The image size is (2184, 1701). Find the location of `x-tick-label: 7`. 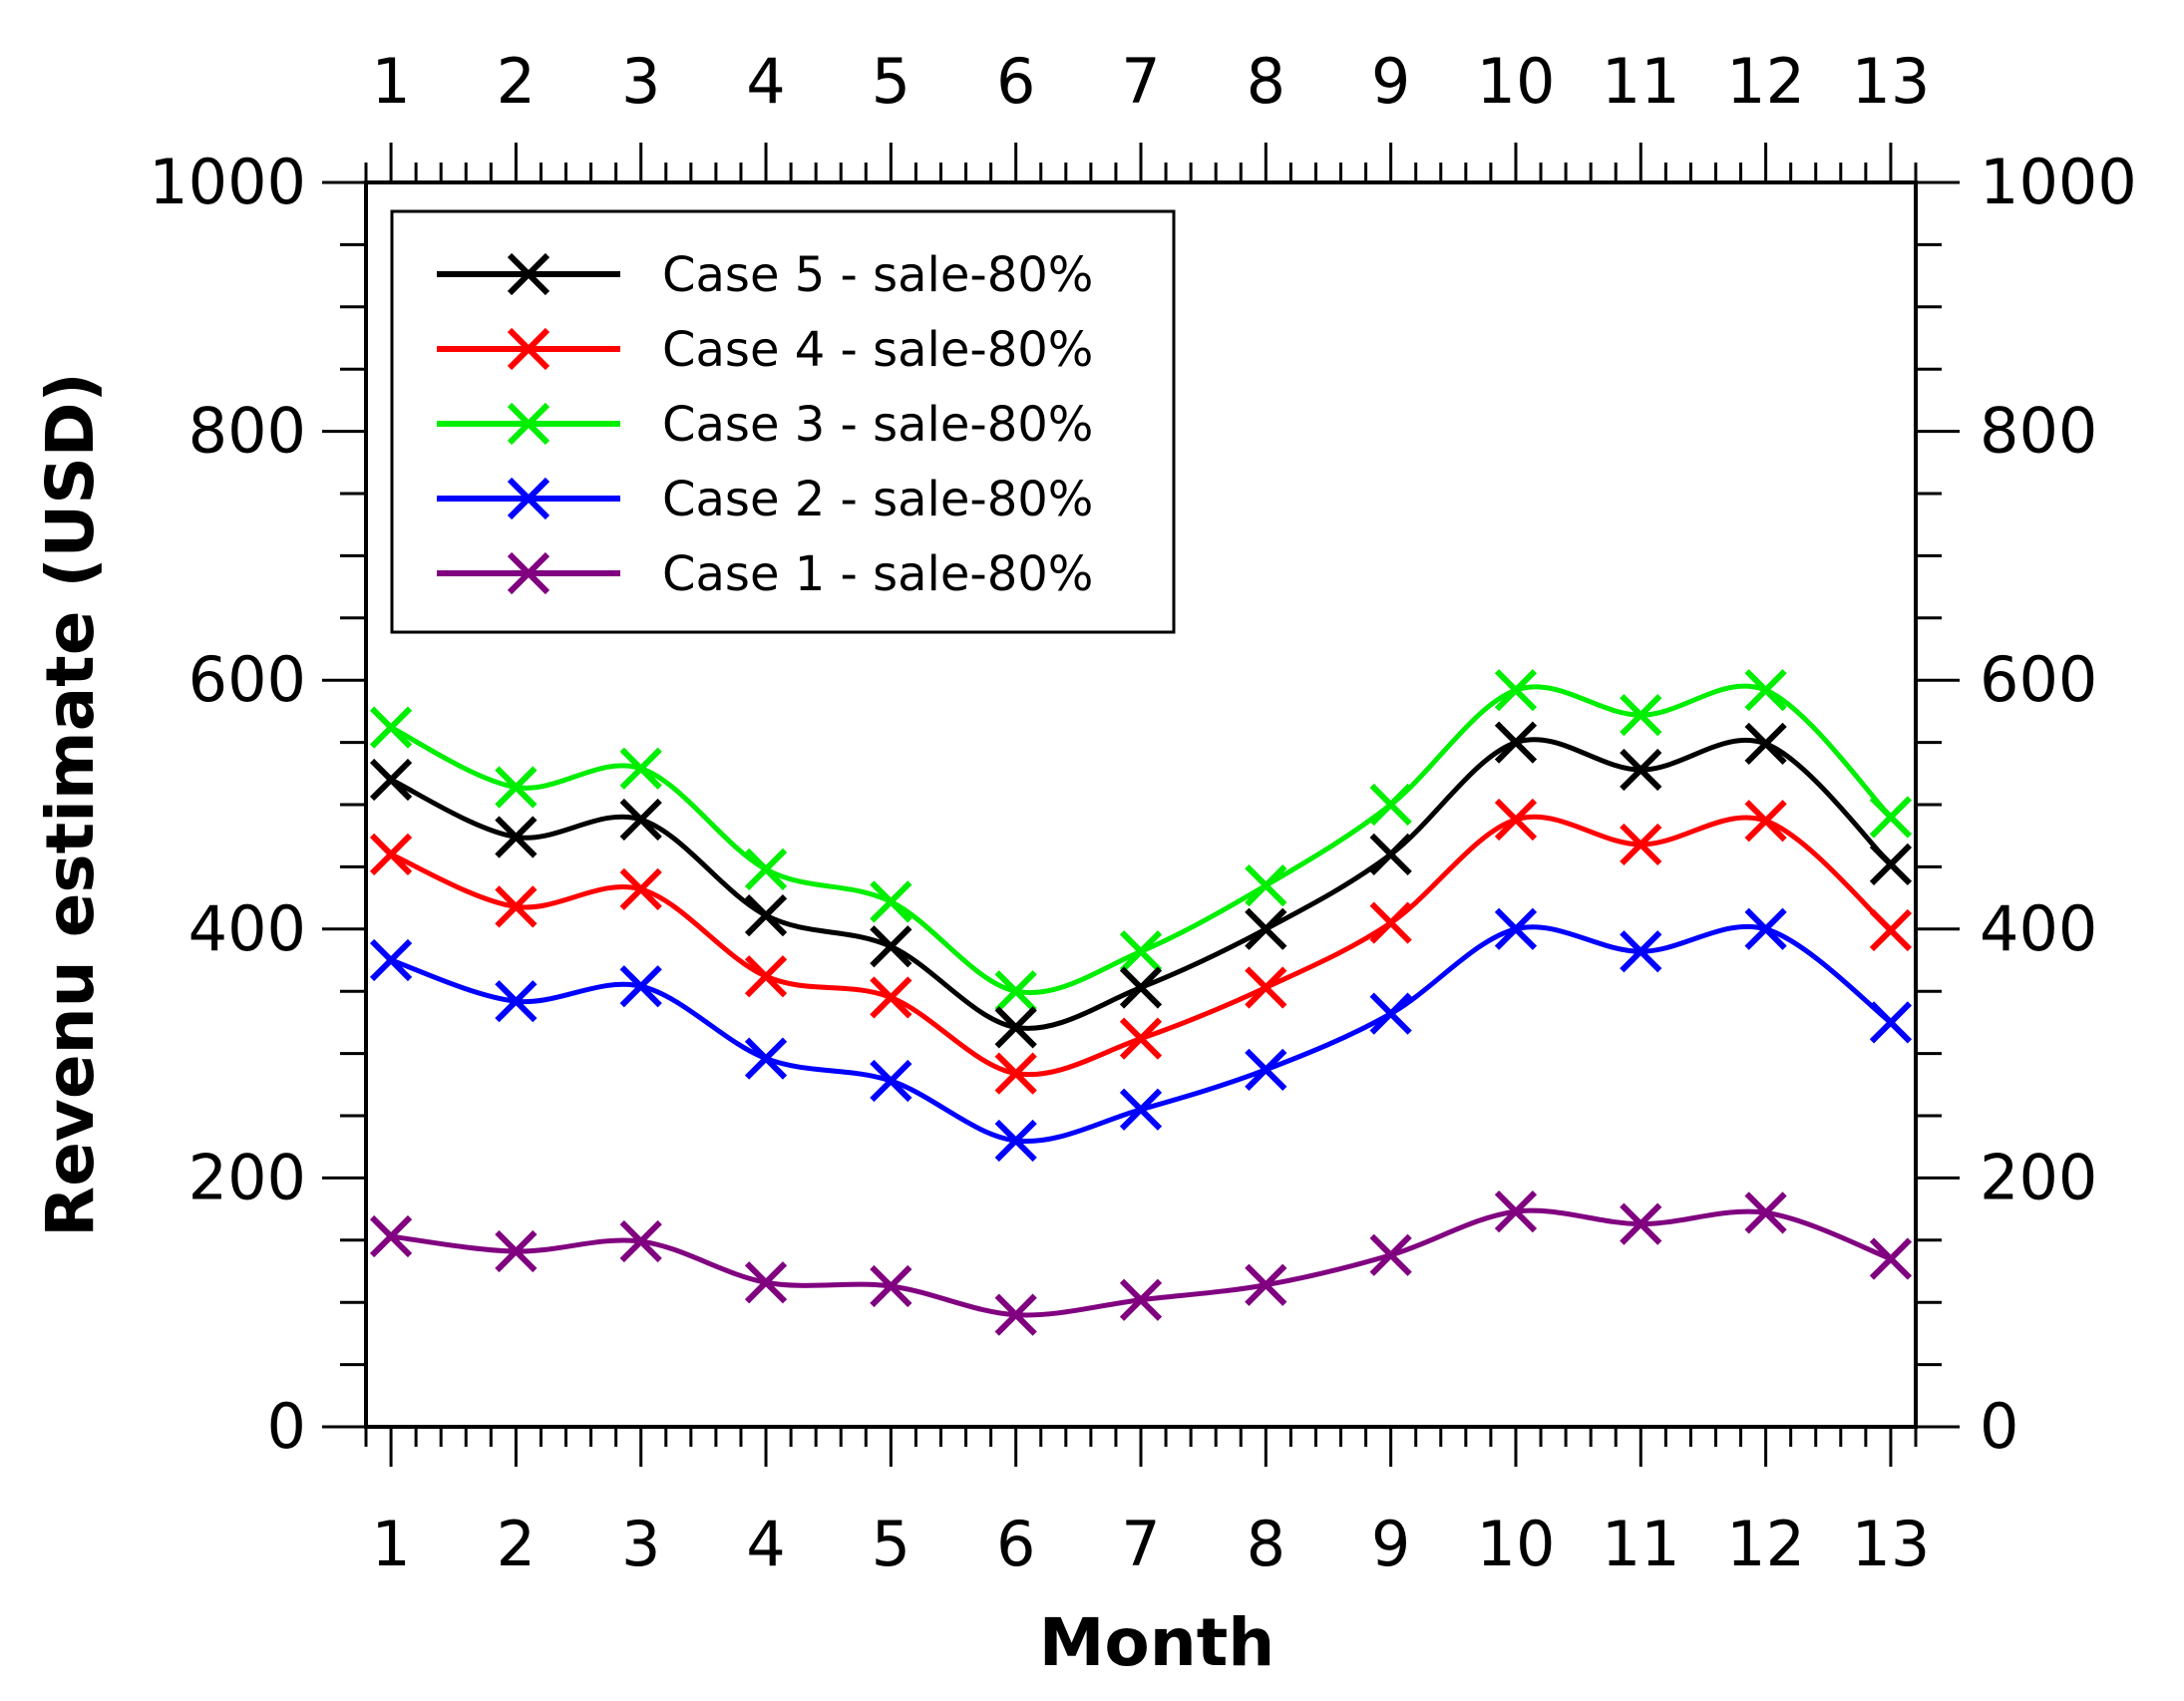

x-tick-label: 7 is located at coordinates (1140, 1544).